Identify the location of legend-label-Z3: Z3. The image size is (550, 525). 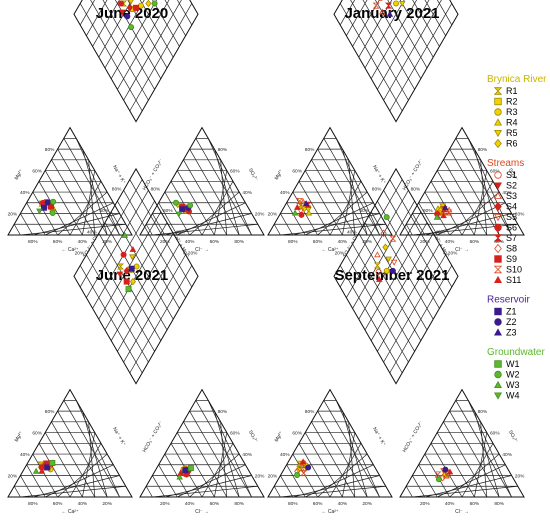
(511, 333).